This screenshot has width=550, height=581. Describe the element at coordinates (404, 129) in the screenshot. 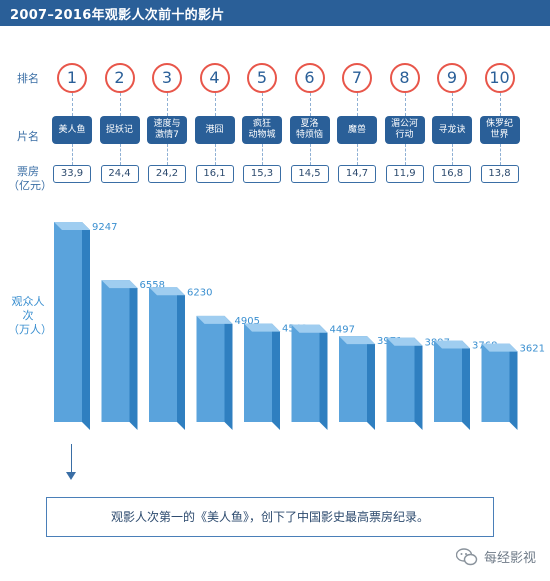

I see `film-name: 湄公河 行动` at that location.